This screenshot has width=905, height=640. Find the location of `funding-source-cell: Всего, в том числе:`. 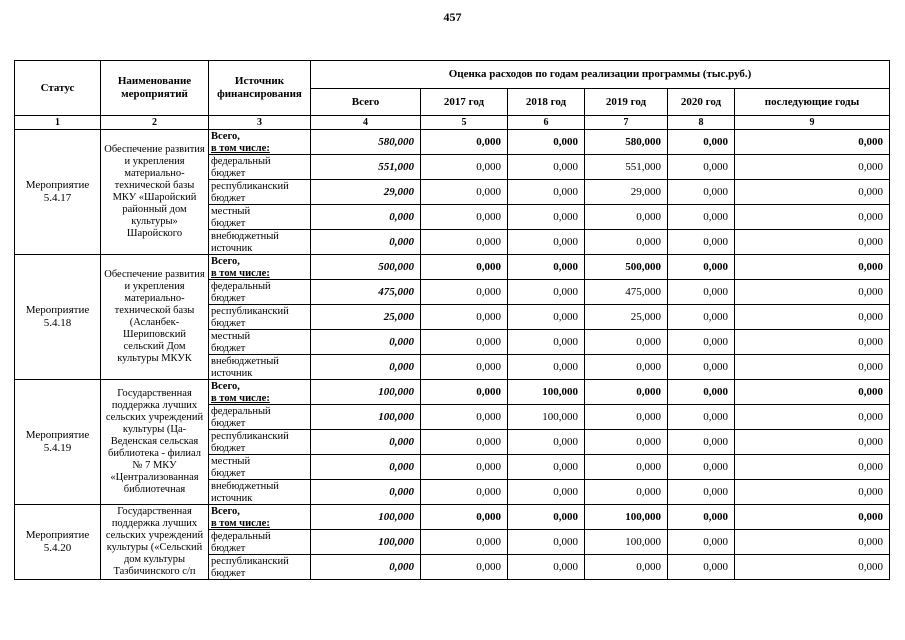

funding-source-cell: Всего, в том числе: is located at coordinates (259, 392).